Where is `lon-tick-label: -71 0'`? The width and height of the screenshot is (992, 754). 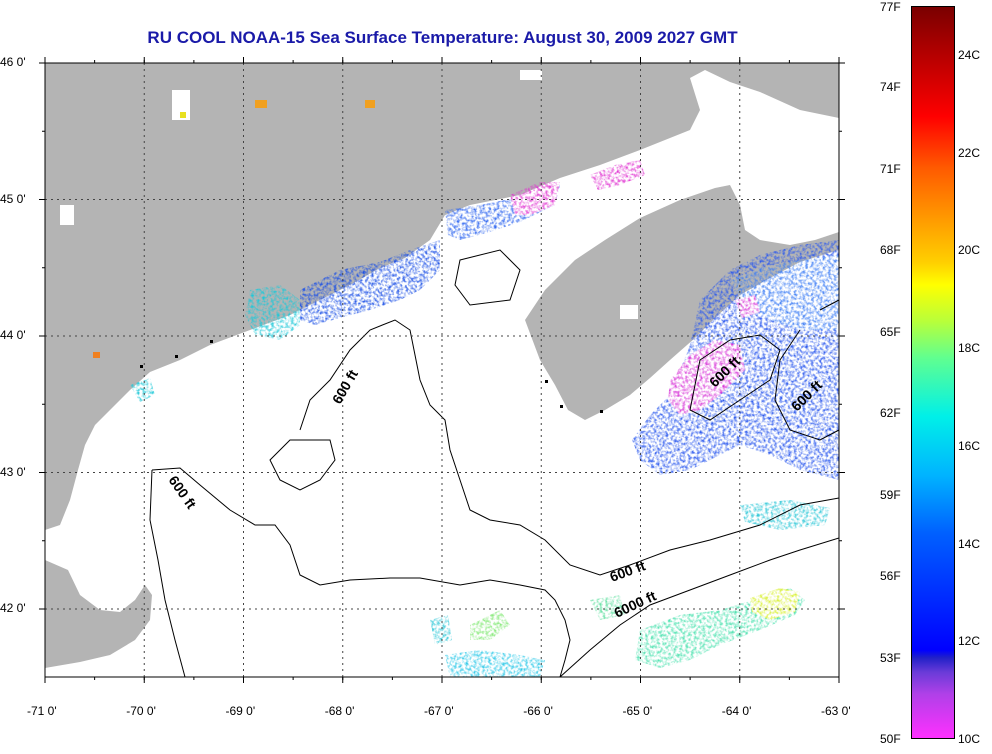
lon-tick-label: -71 0' is located at coordinates (42, 711).